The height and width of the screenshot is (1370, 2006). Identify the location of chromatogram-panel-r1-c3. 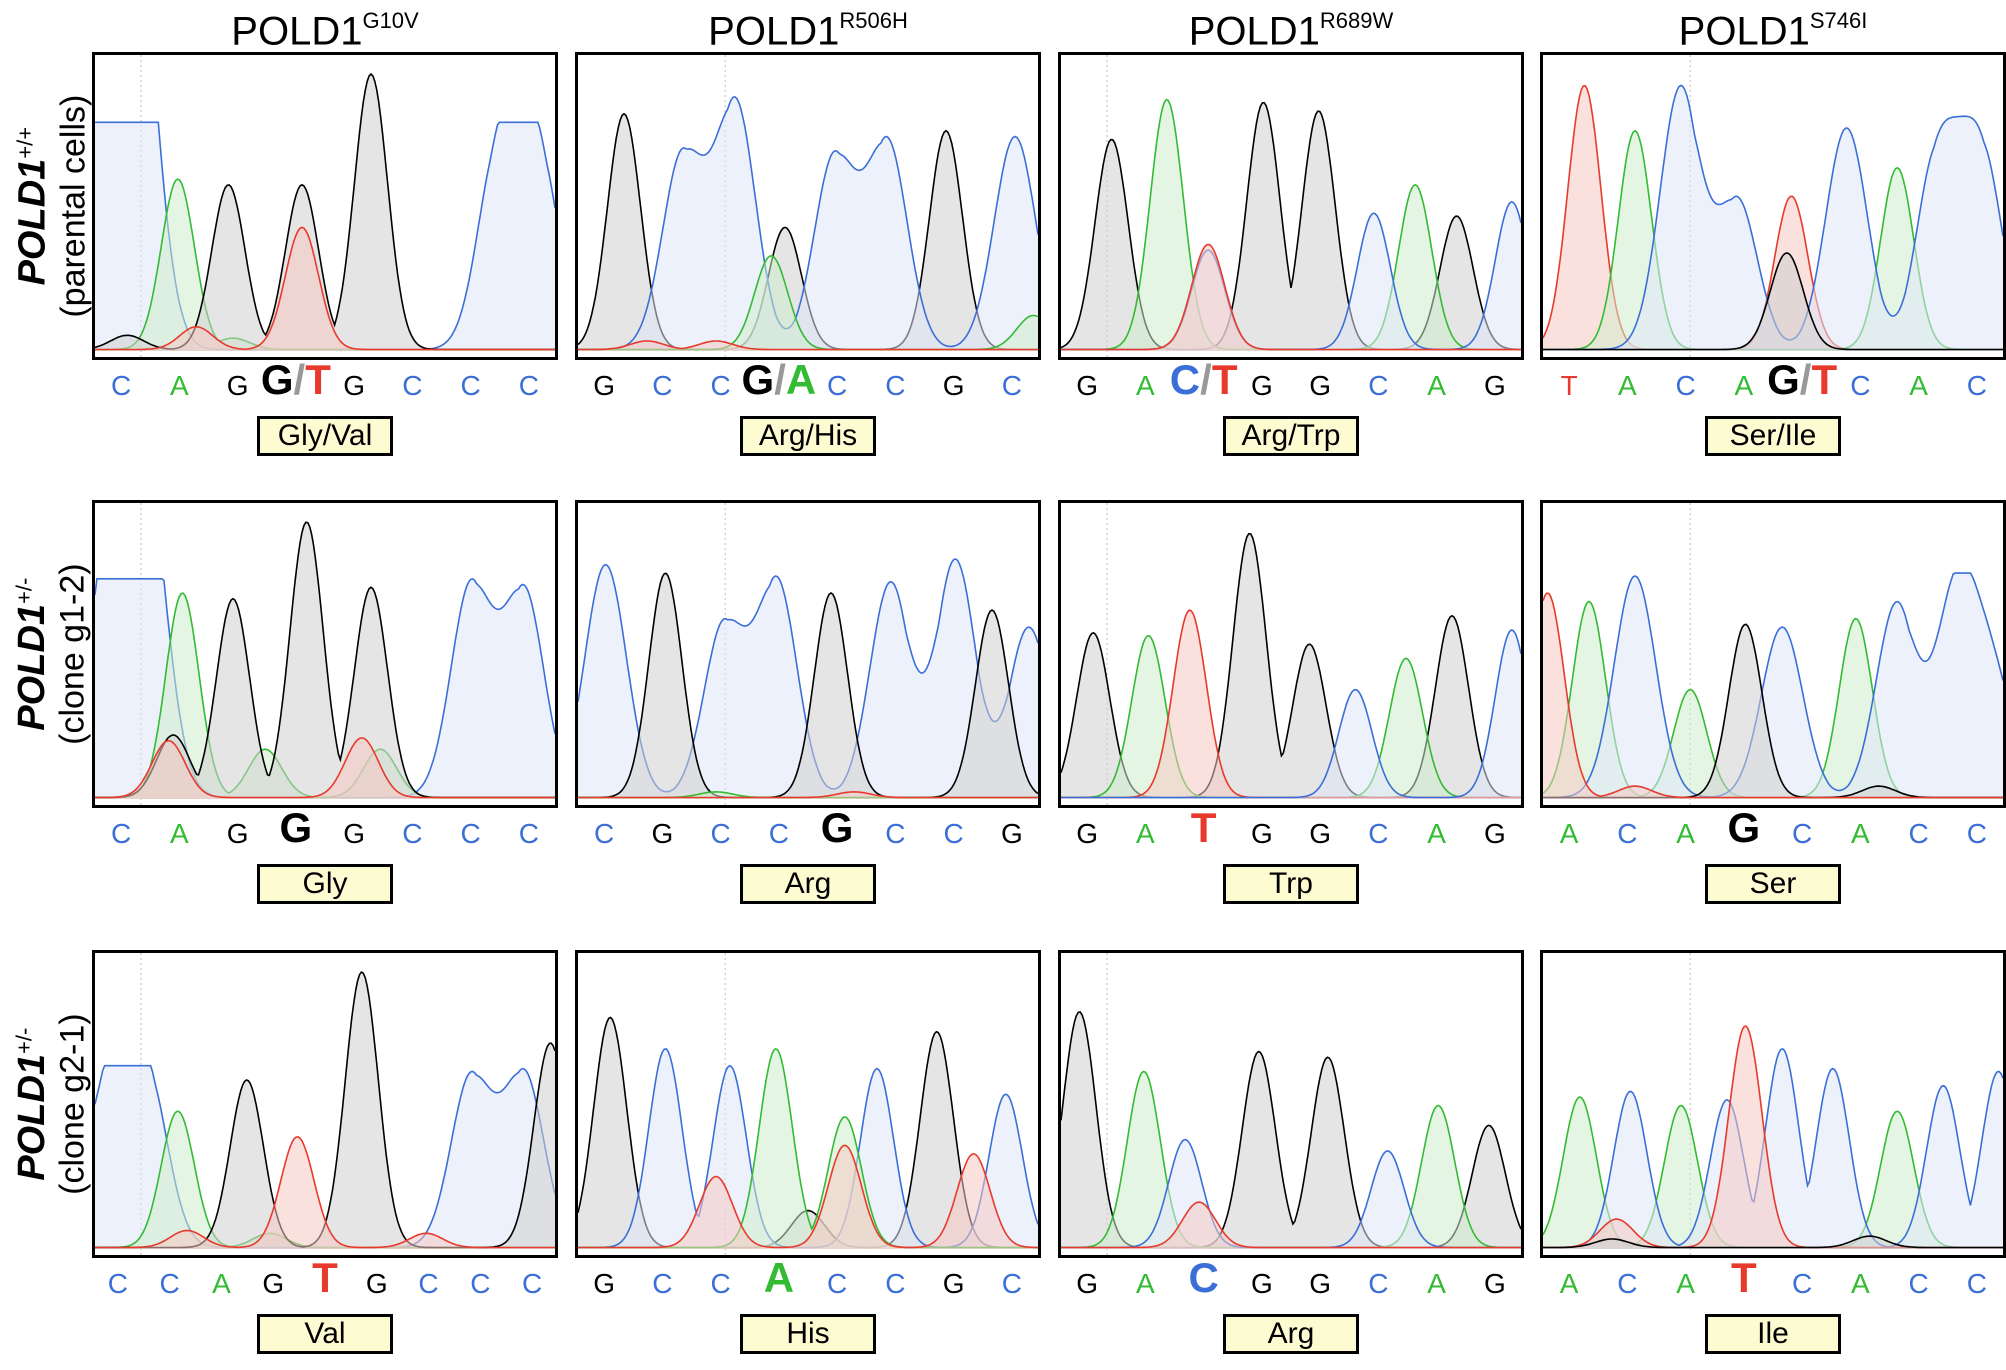
(1291, 206).